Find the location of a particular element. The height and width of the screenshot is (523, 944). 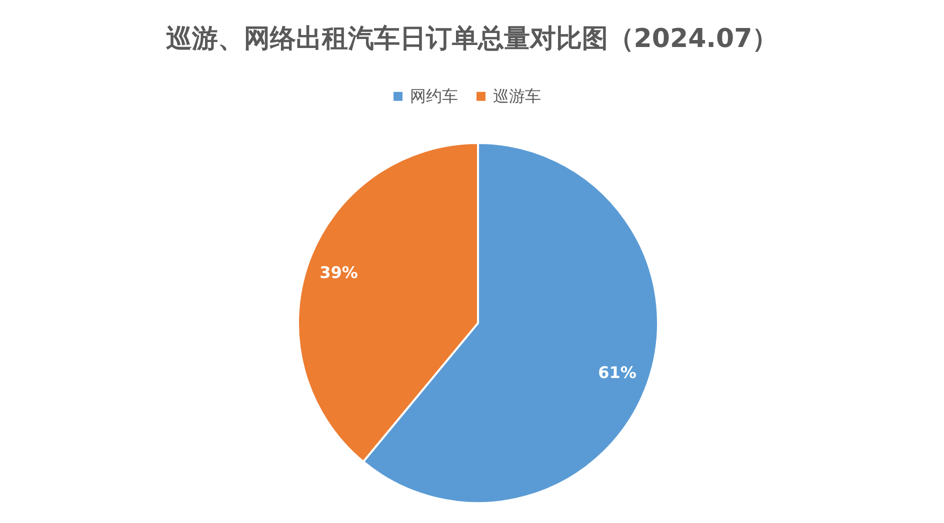

legend-label: 巡游车 is located at coordinates (517, 96).